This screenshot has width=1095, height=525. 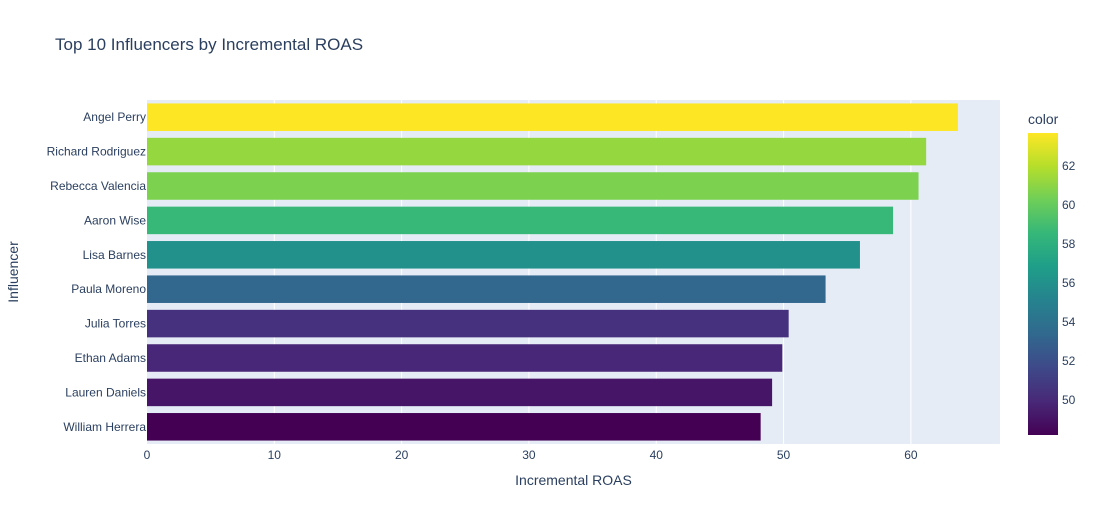 I want to click on y-tick-label: Ethan Adams, so click(x=110, y=358).